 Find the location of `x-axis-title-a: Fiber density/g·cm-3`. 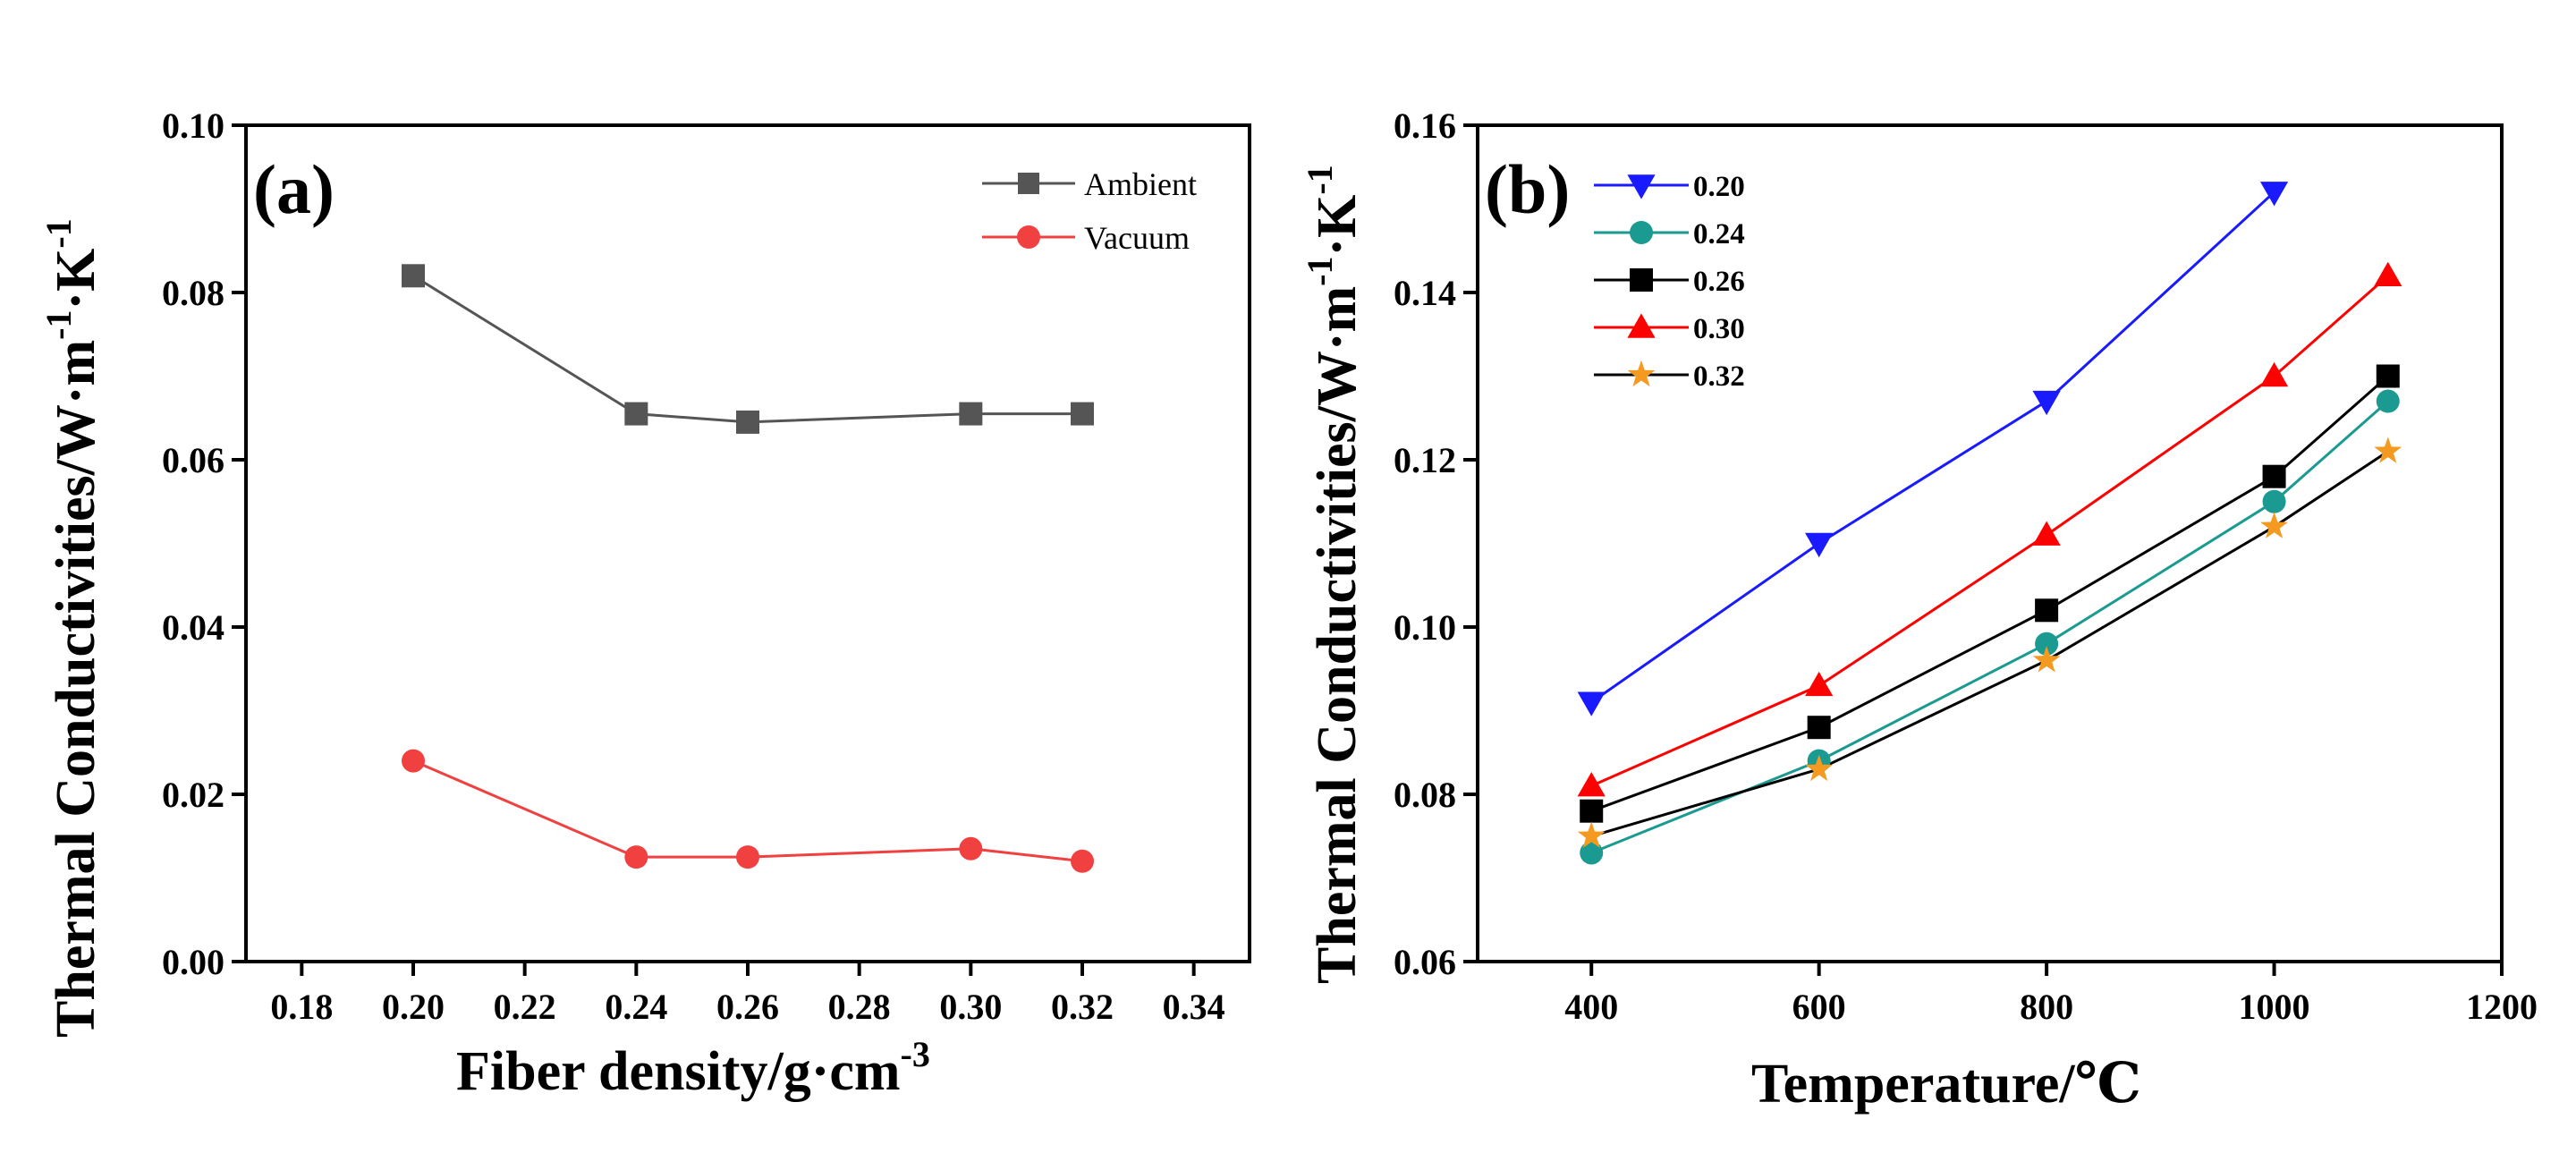

x-axis-title-a: Fiber density/g·cm-3 is located at coordinates (693, 1068).